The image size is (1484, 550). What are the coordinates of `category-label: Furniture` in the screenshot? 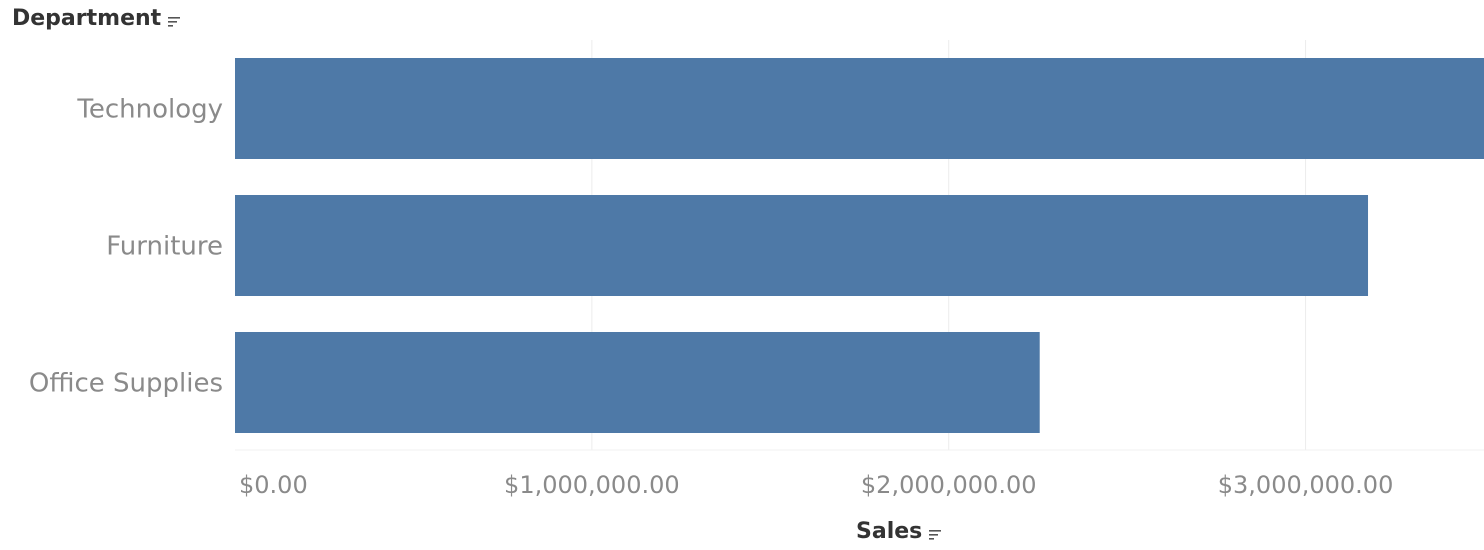 It's located at (164, 247).